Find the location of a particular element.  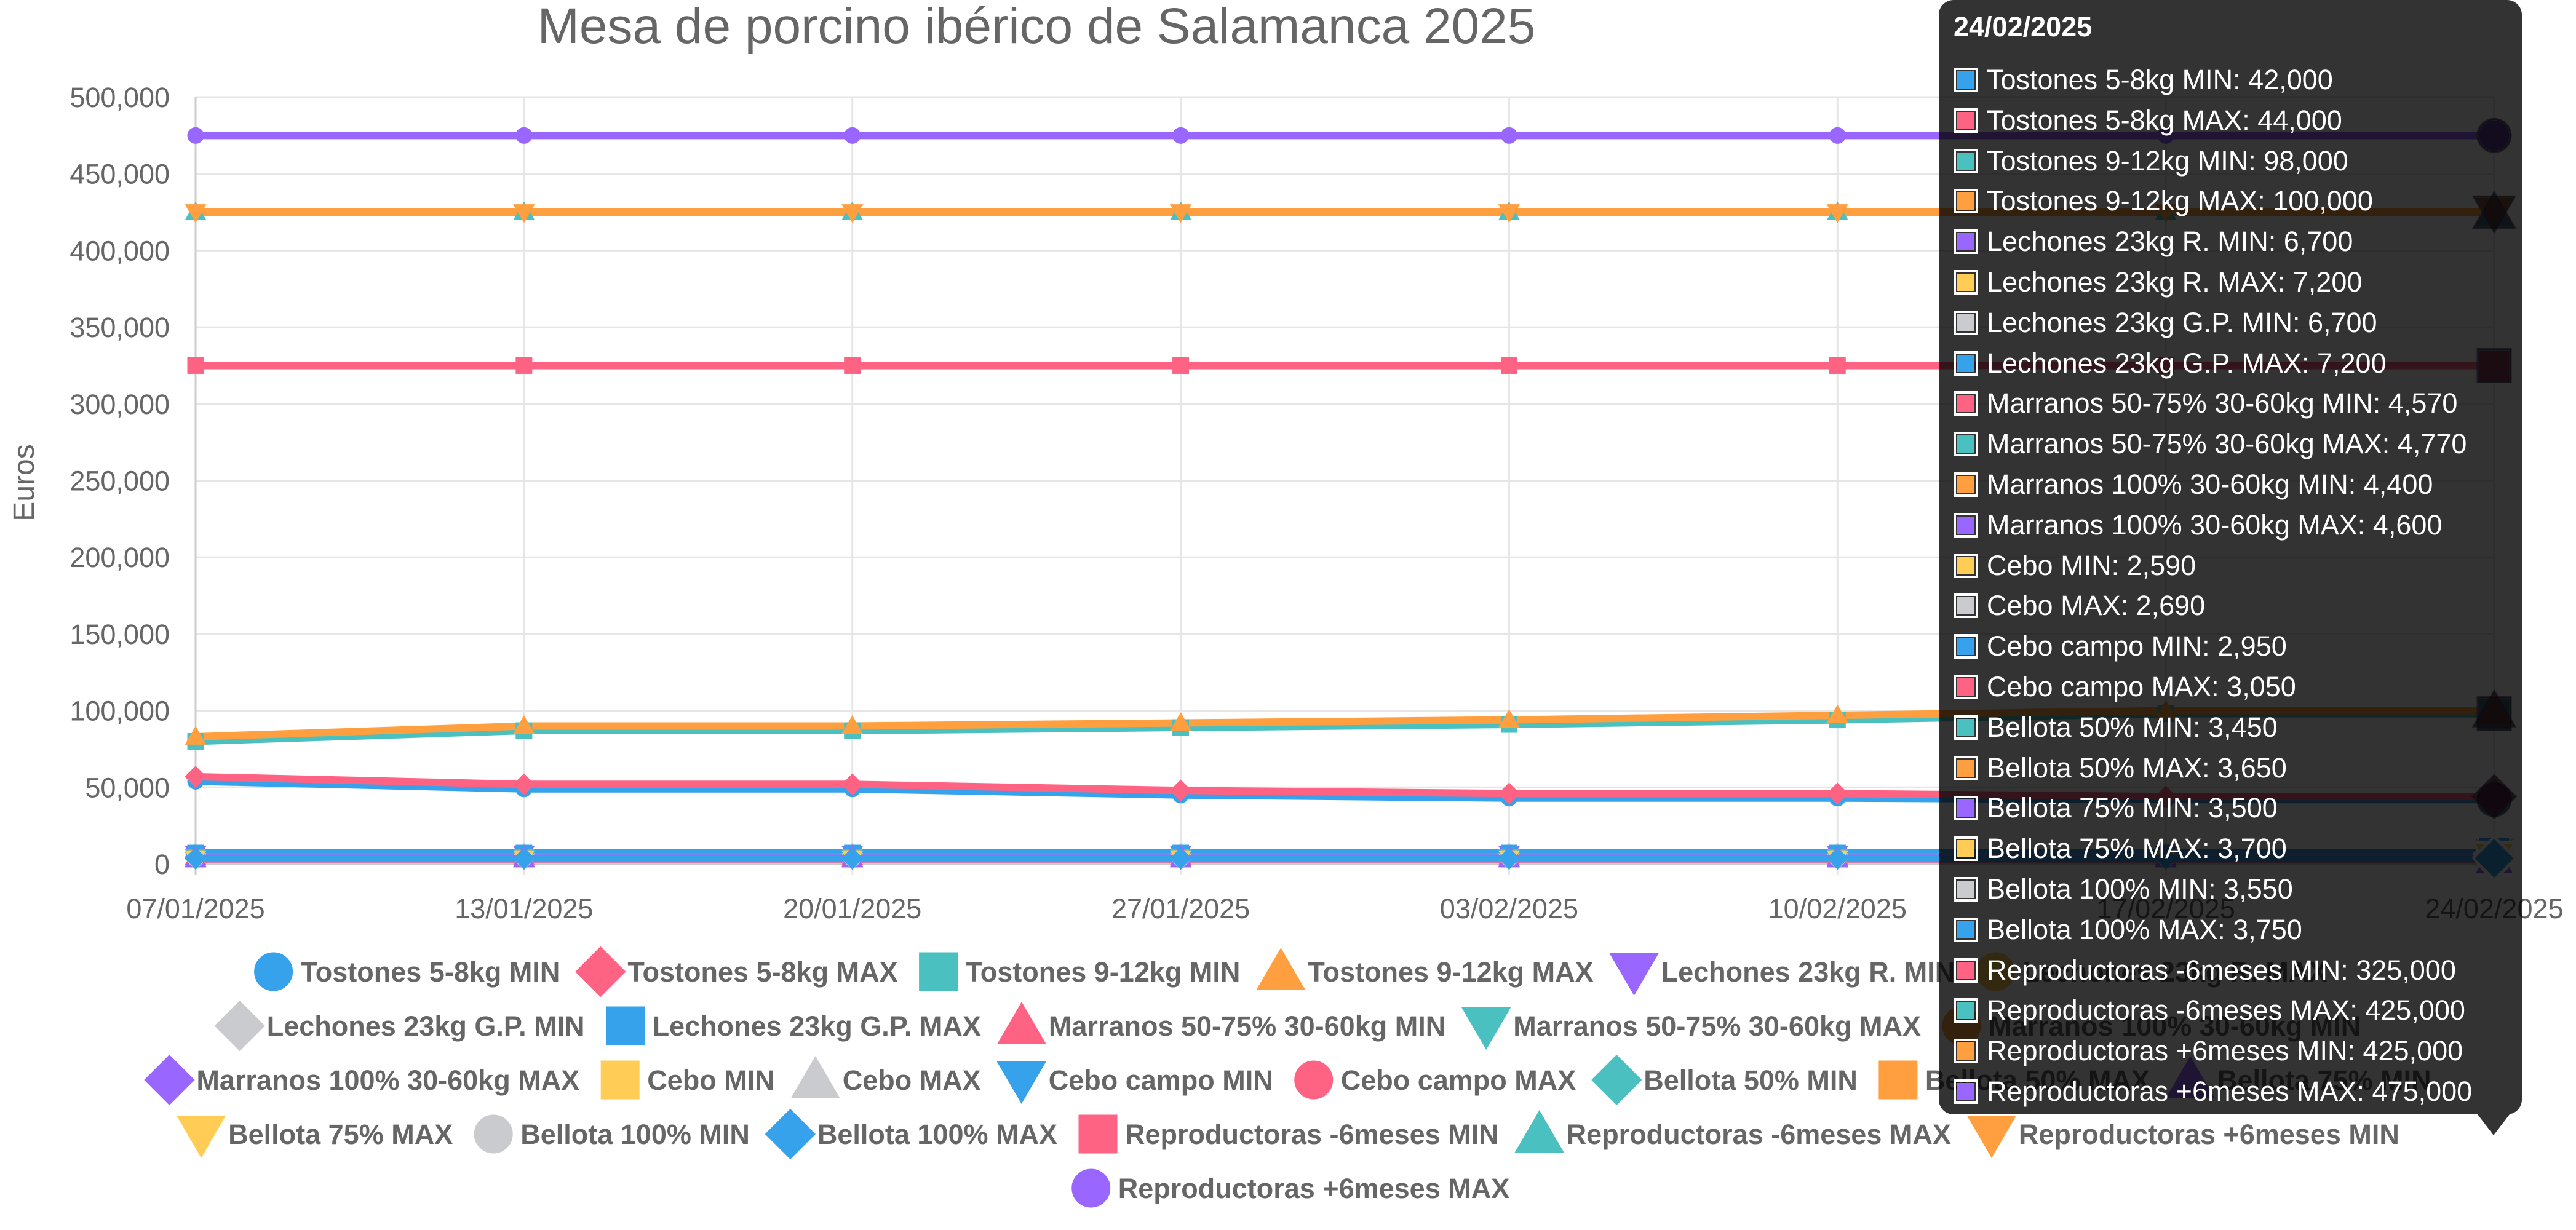

legend-item: Marranos 100% 30-60kg MAX is located at coordinates (361, 1080).